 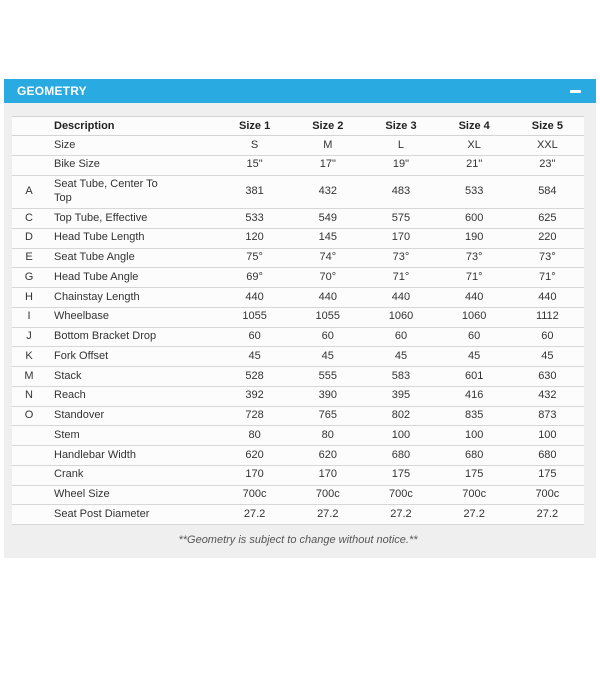 What do you see at coordinates (547, 495) in the screenshot?
I see `row-value-size-5: 700c` at bounding box center [547, 495].